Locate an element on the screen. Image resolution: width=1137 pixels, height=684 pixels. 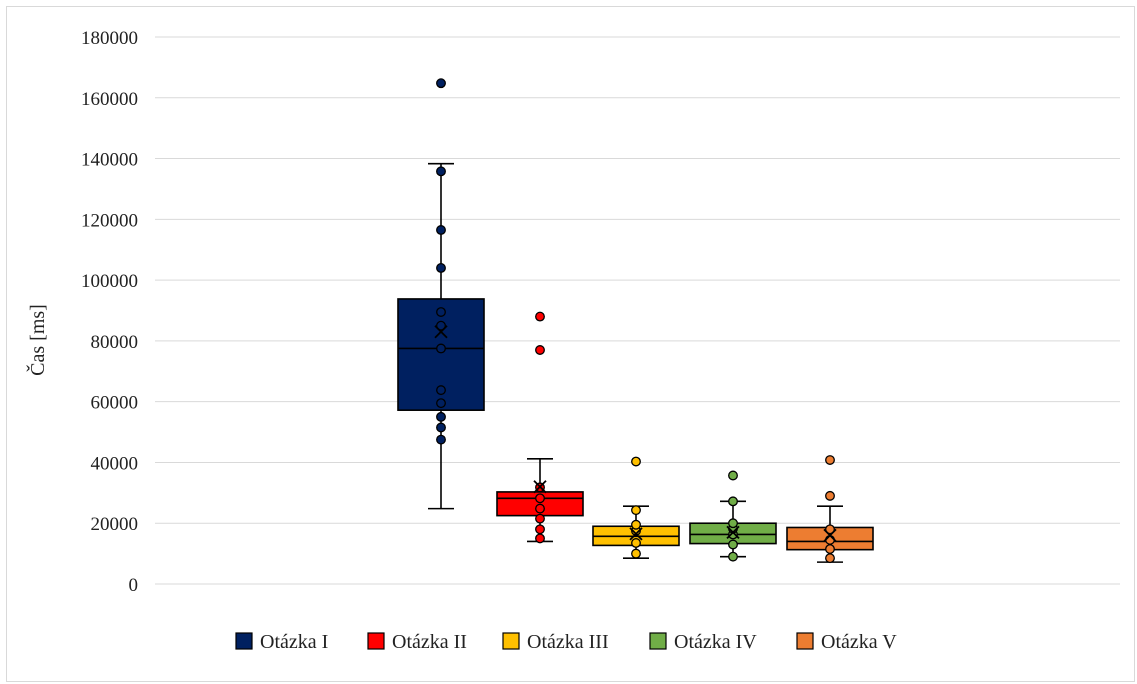
legend-label: Otázka V is located at coordinates (859, 642).